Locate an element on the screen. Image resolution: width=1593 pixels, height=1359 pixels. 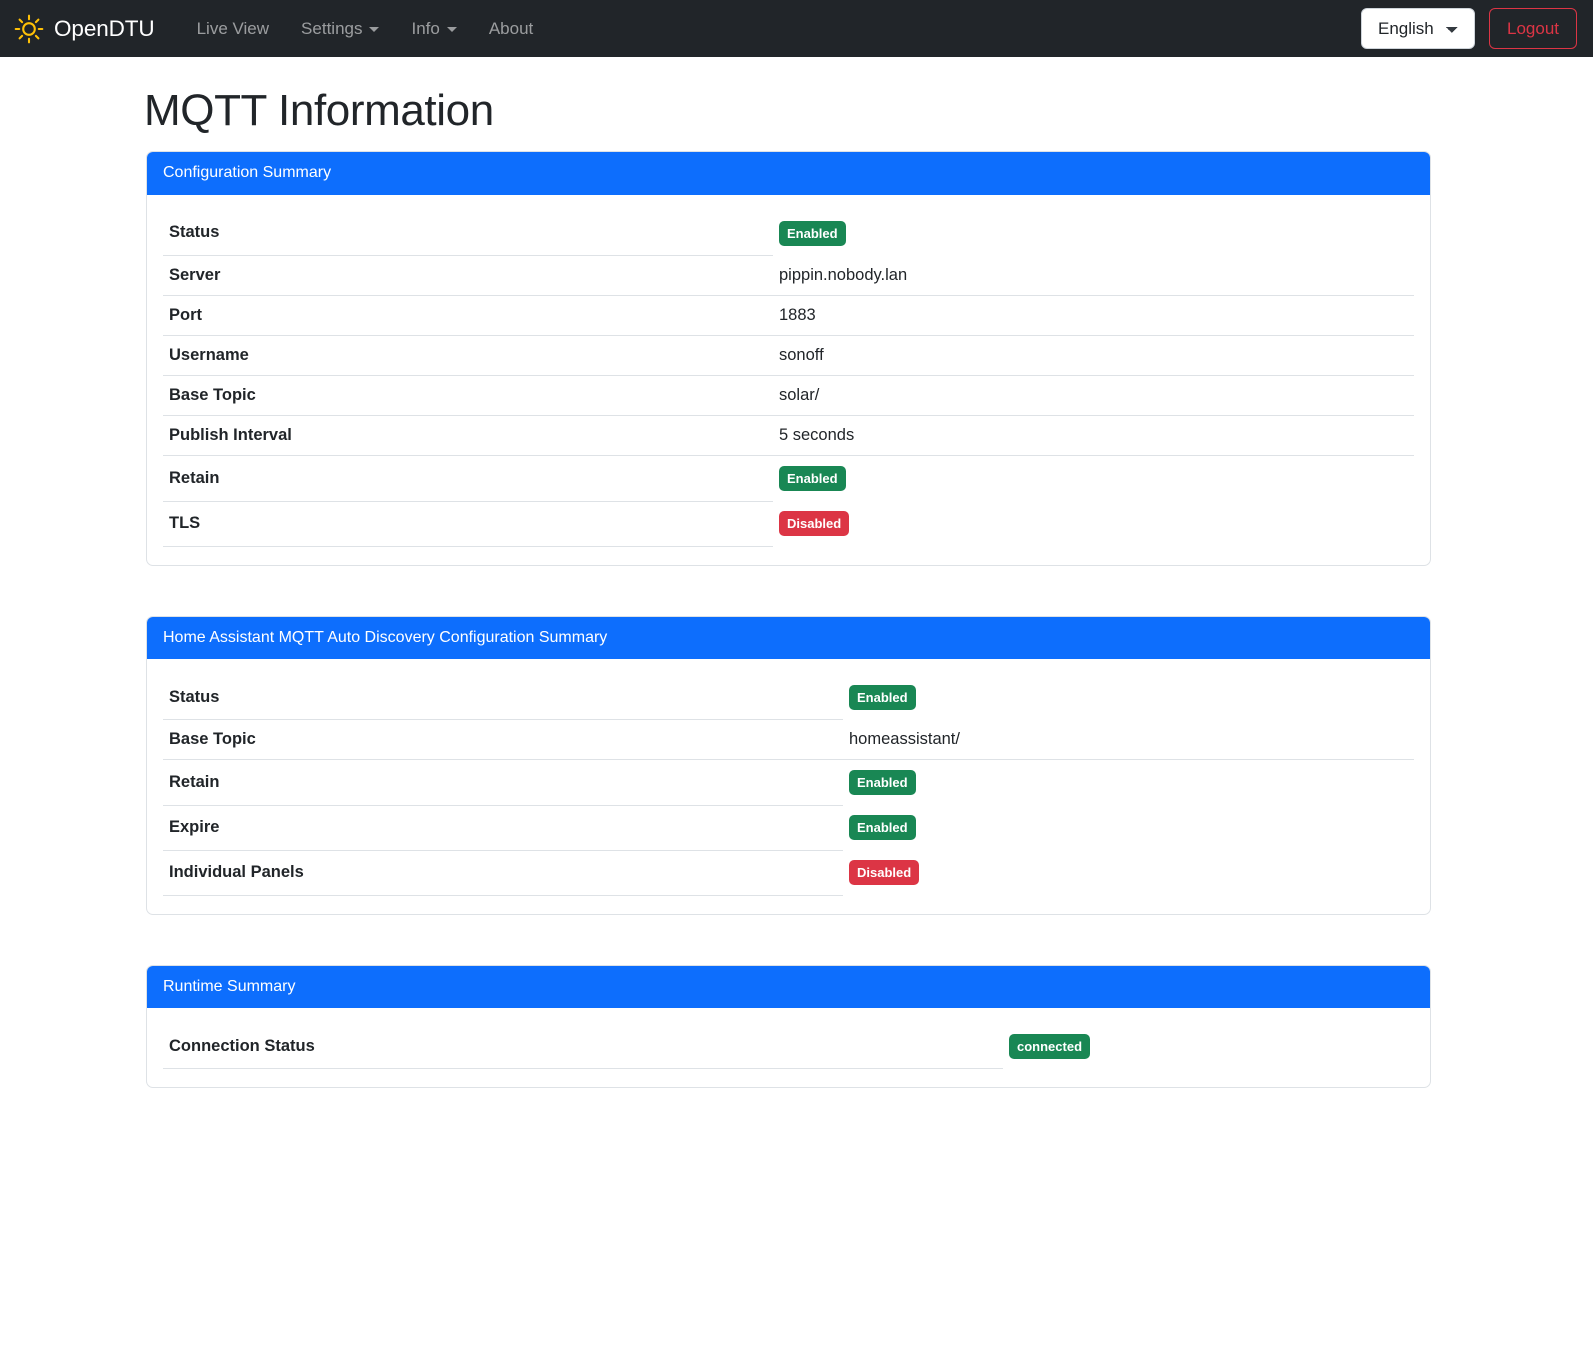
card-header-title: Configuration Summary is located at coordinates (788, 173).